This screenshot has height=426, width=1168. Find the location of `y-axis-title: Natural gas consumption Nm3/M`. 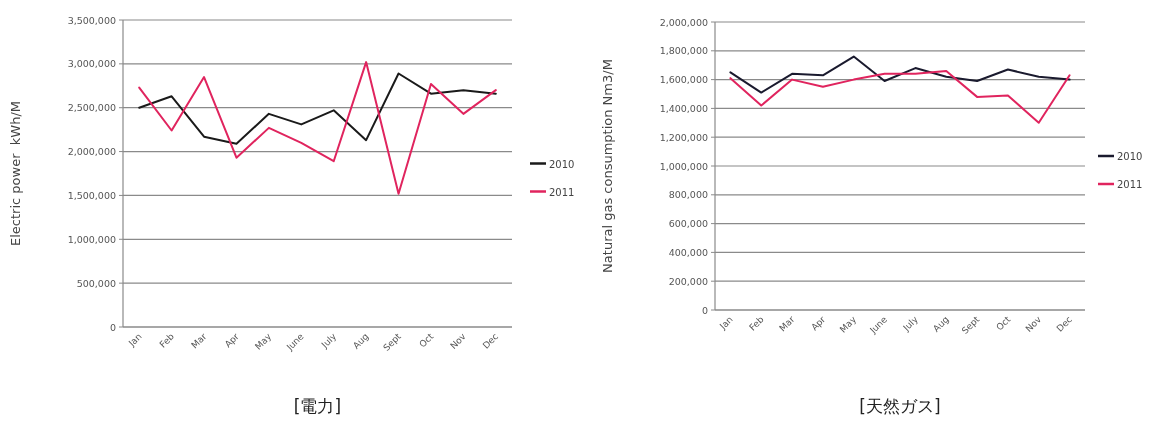

y-axis-title: Natural gas consumption Nm3/M is located at coordinates (607, 166).